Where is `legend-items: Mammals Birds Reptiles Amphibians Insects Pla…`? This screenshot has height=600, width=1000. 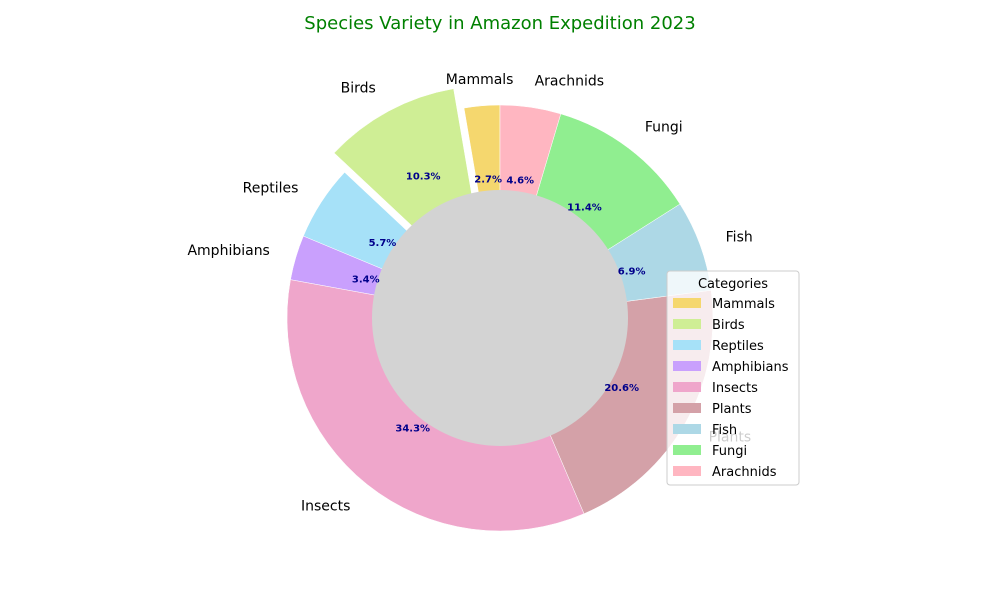
legend-items: Mammals Birds Reptiles Amphibians Insects Pla… is located at coordinates (731, 388).